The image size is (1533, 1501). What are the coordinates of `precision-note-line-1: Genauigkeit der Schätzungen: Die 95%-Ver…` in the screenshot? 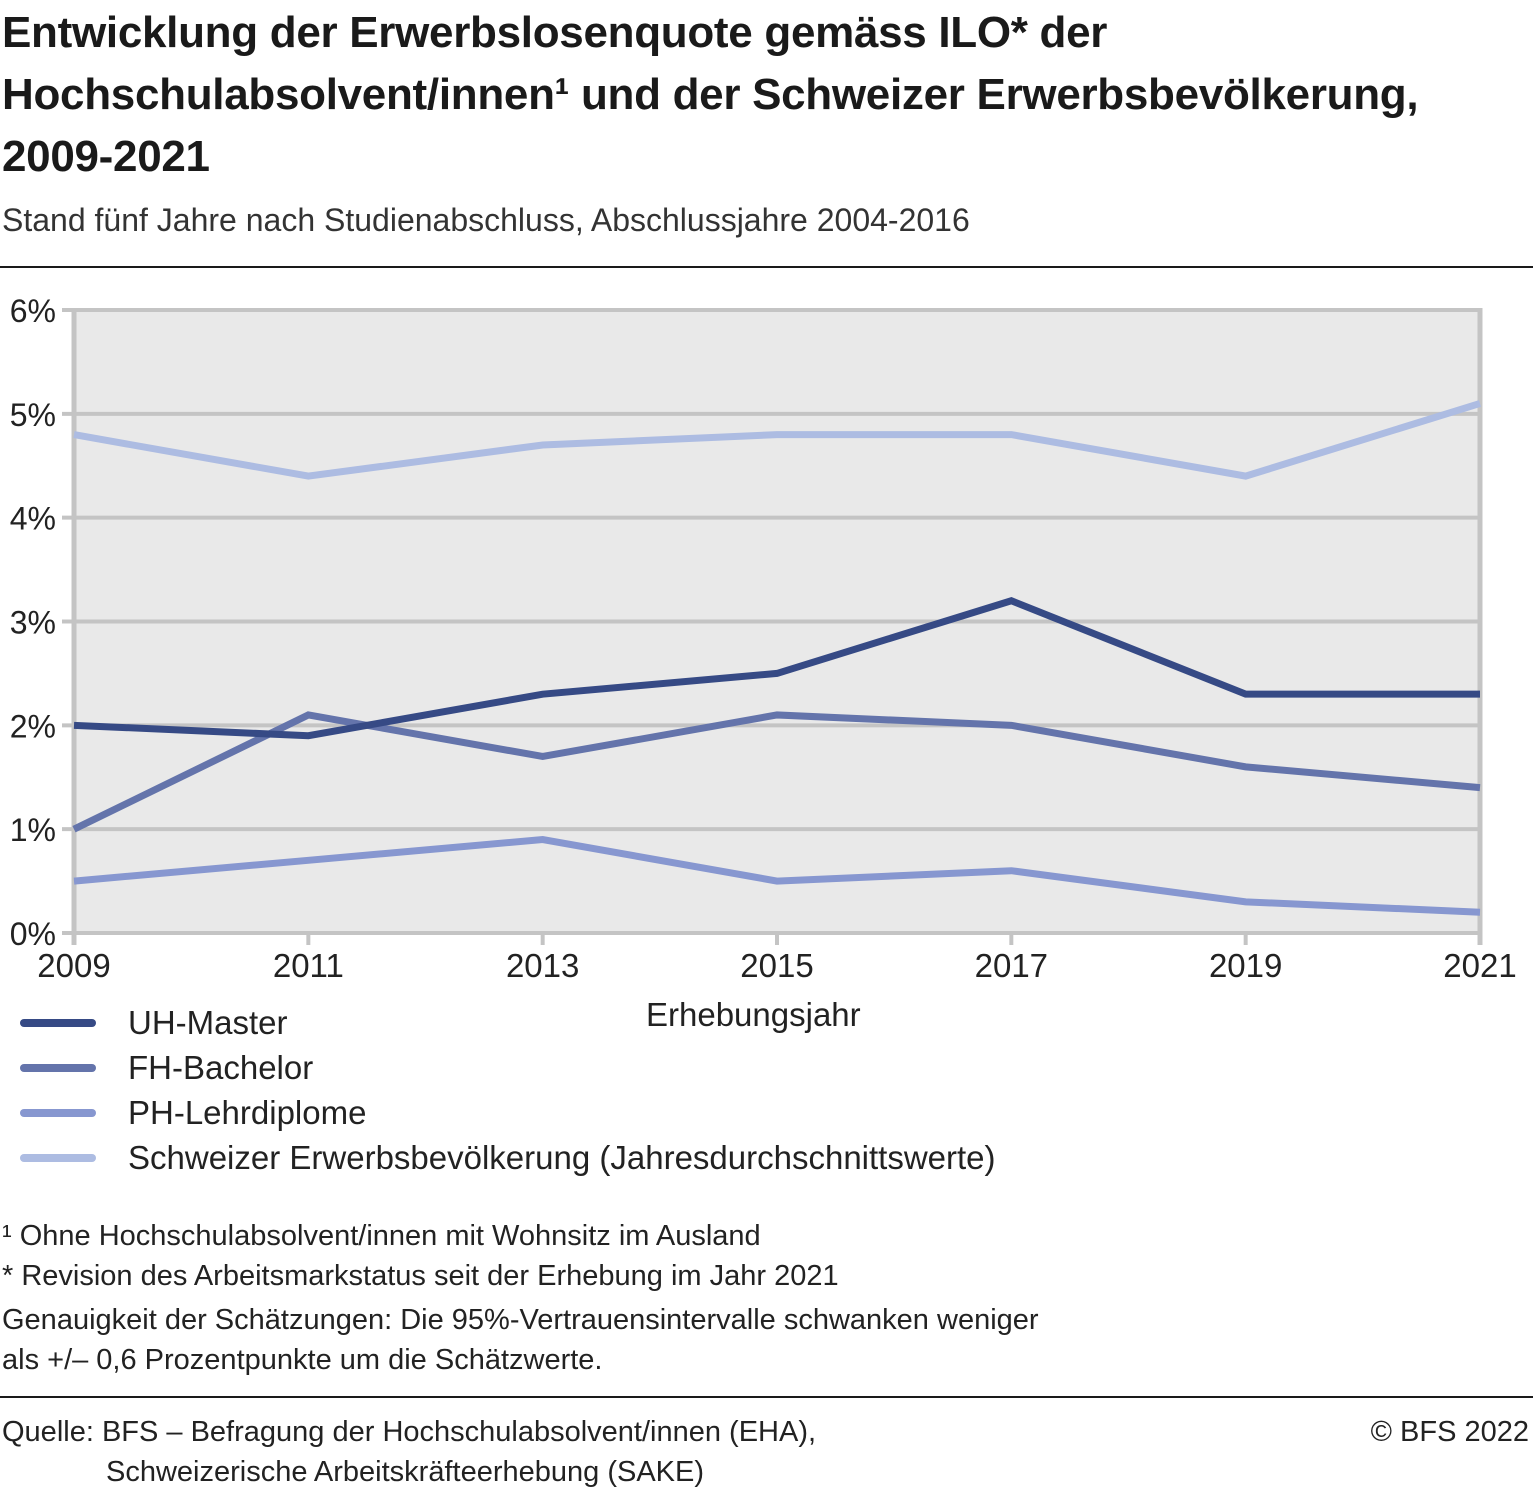 It's located at (520, 1320).